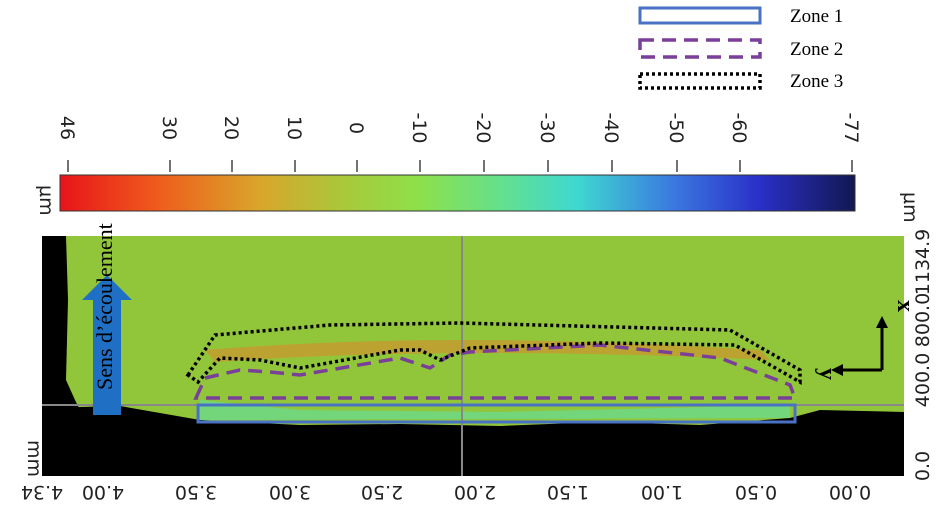 This screenshot has width=948, height=511. What do you see at coordinates (196, 492) in the screenshot?
I see `x-tick-label: 3.50` at bounding box center [196, 492].